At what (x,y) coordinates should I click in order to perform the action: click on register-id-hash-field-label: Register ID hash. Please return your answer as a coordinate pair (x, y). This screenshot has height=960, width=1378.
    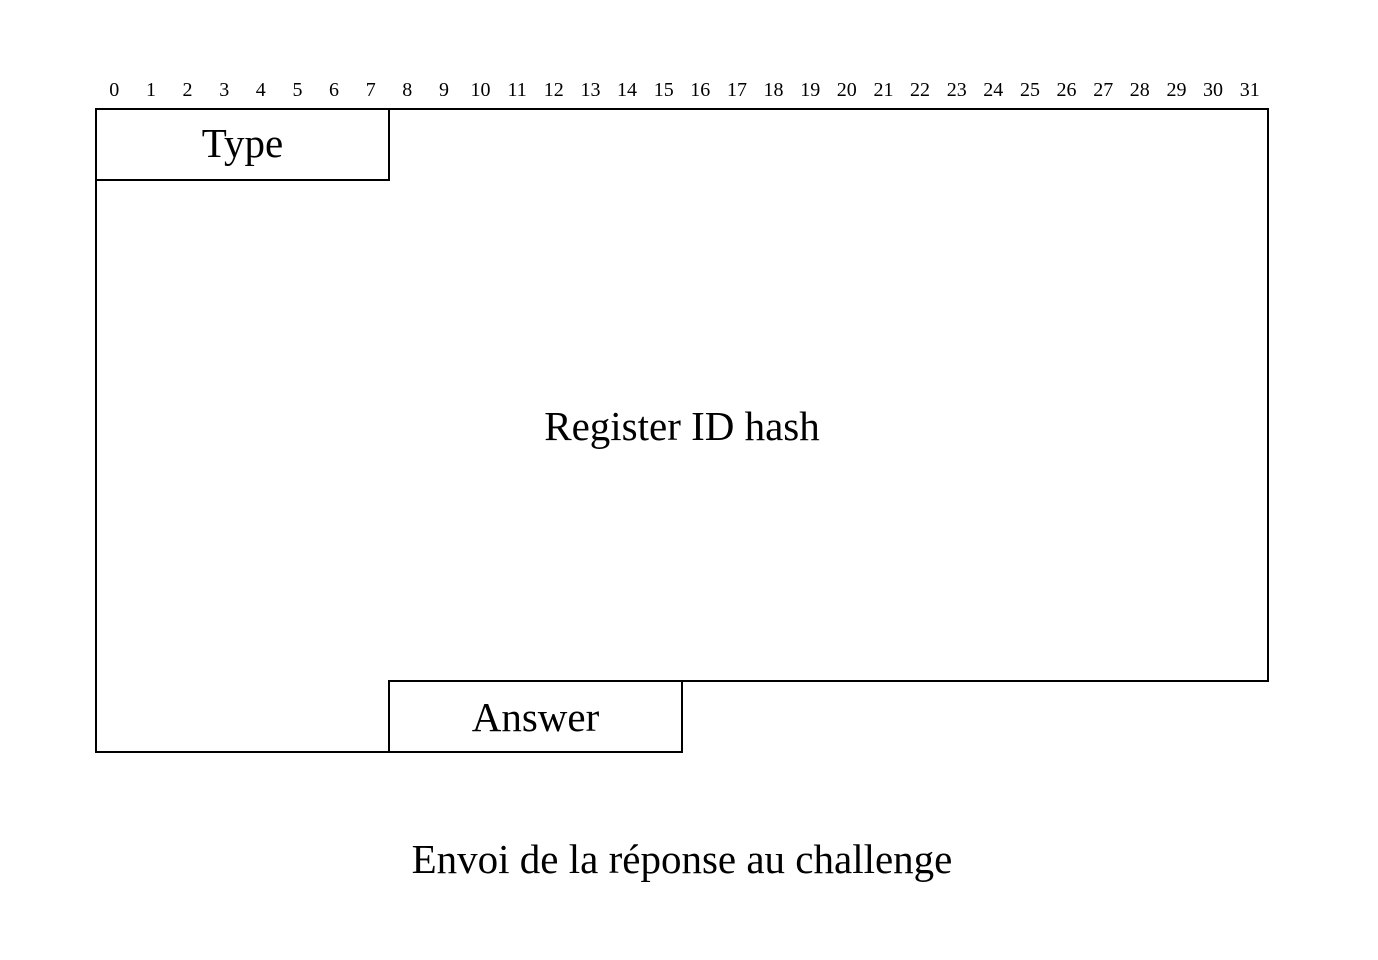
    Looking at the image, I should click on (682, 426).